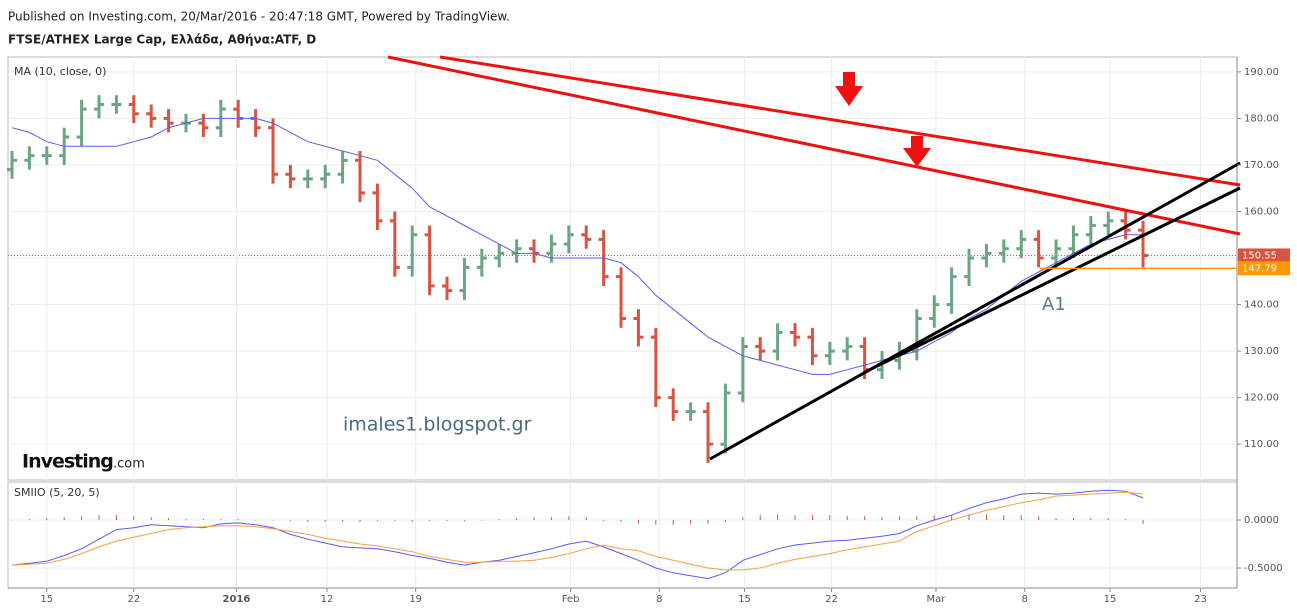 The image size is (1297, 611). I want to click on y-tick-label: 170.00, so click(1261, 165).